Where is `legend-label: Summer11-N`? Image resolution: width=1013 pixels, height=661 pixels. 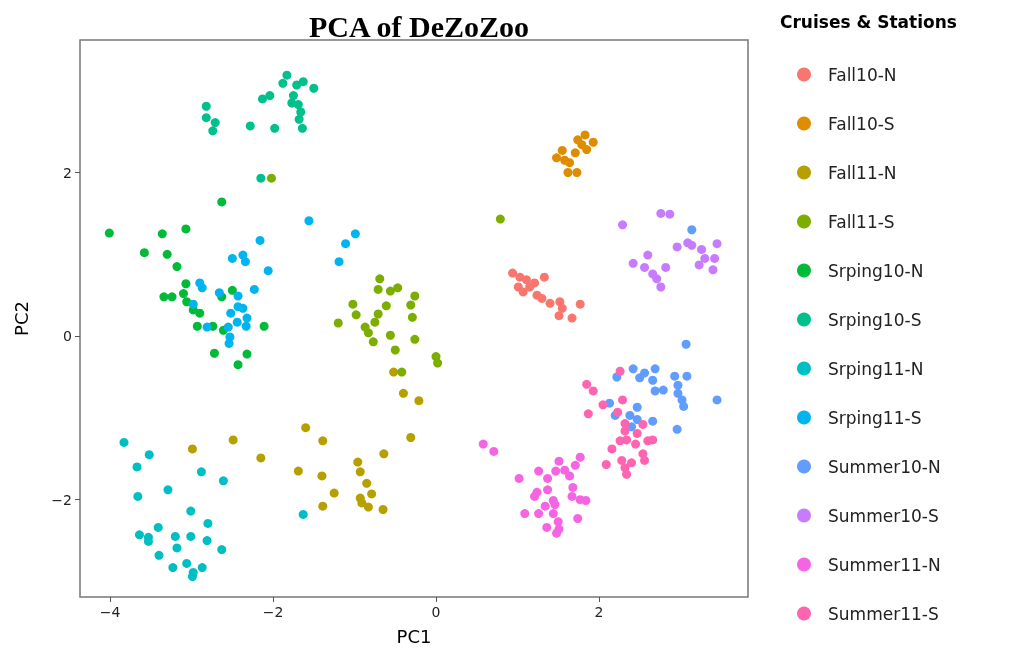
legend-label: Summer11-N is located at coordinates (884, 564).